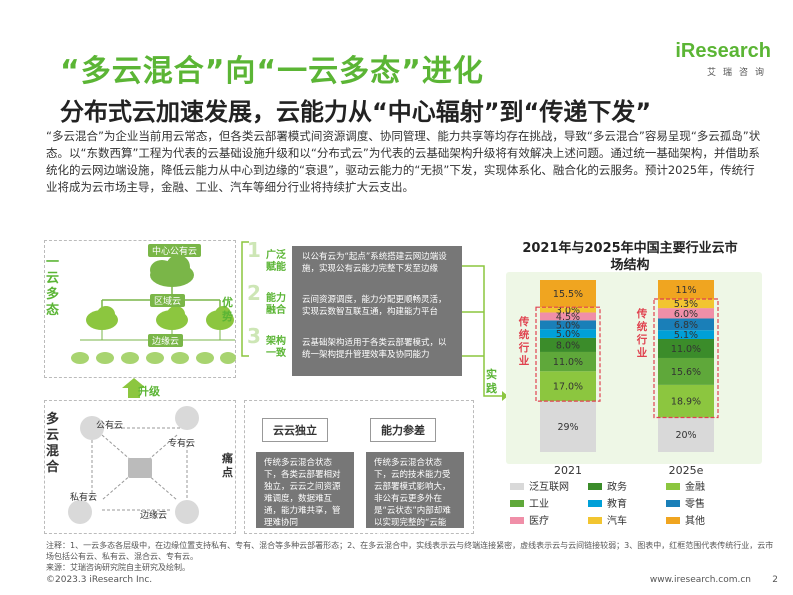 The image size is (793, 595). What do you see at coordinates (53, 286) in the screenshot?
I see `one-cloud-label: 一云多态` at bounding box center [53, 286].